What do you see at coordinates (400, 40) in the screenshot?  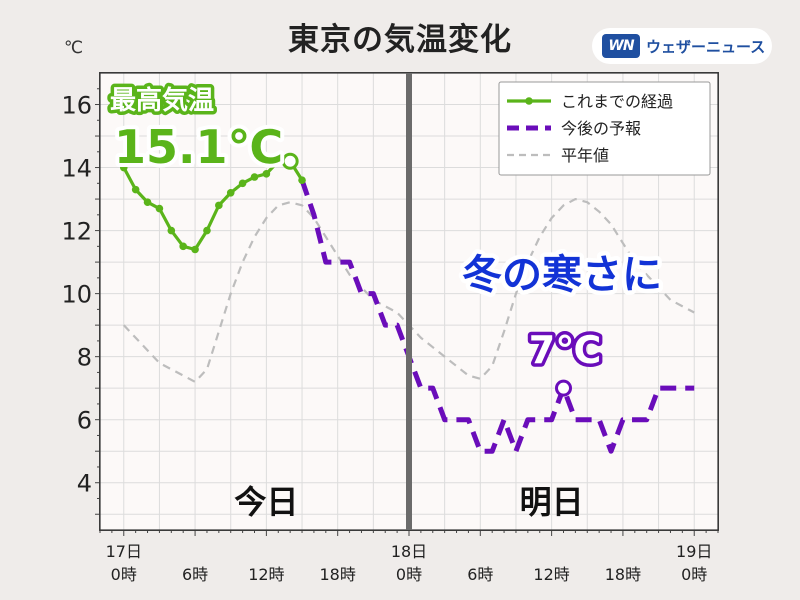 I see `page-title: 東京の気温変化` at bounding box center [400, 40].